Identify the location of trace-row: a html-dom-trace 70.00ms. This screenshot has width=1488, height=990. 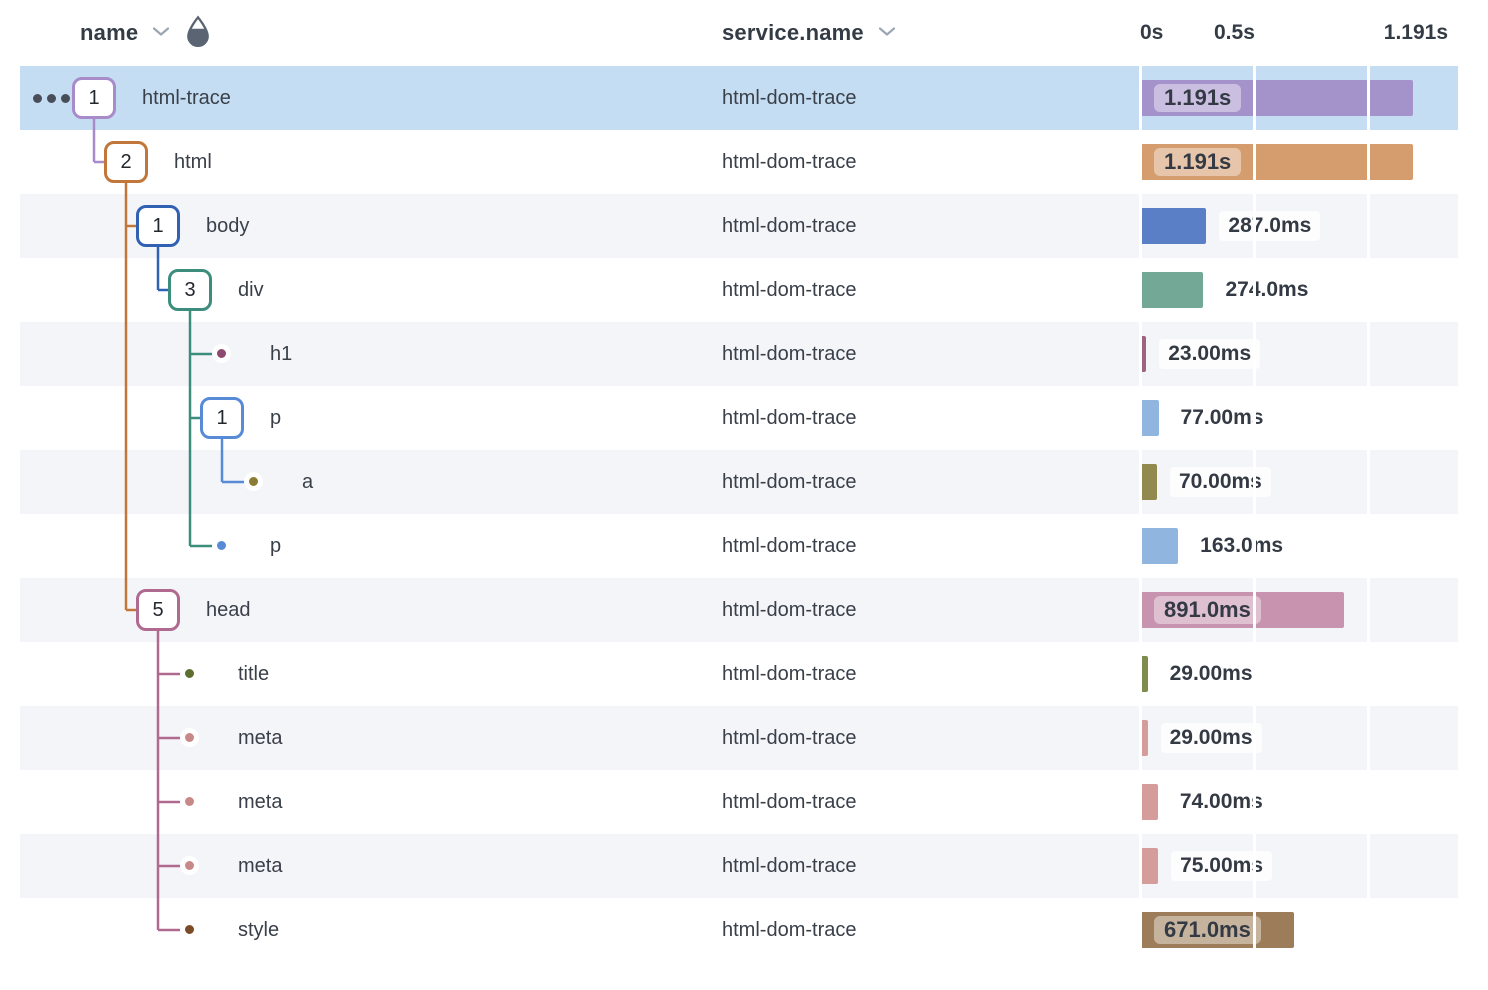
(739, 482).